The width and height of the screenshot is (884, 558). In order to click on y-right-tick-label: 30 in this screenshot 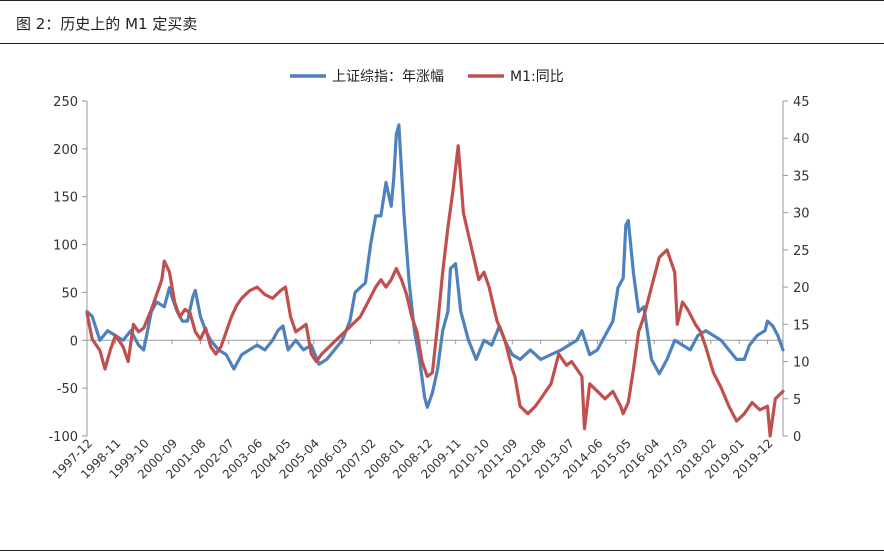, I will do `click(801, 214)`.